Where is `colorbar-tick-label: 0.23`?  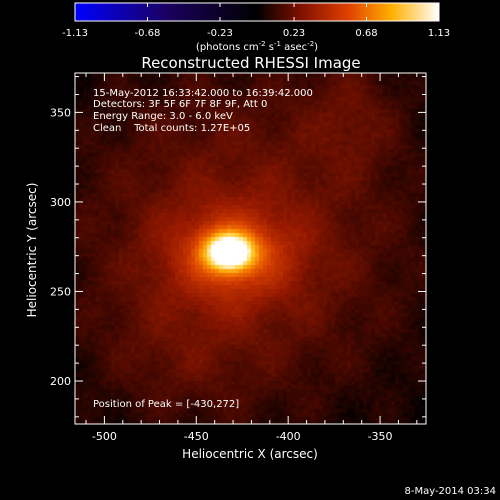
colorbar-tick-label: 0.23 is located at coordinates (294, 33).